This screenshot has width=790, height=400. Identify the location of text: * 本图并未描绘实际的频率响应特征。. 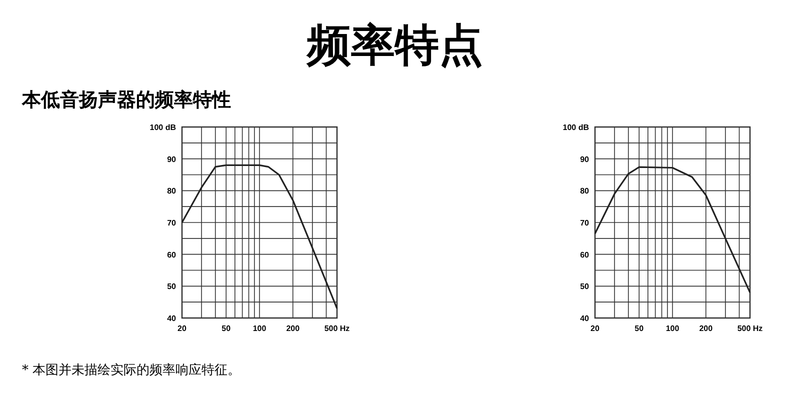
(131, 370).